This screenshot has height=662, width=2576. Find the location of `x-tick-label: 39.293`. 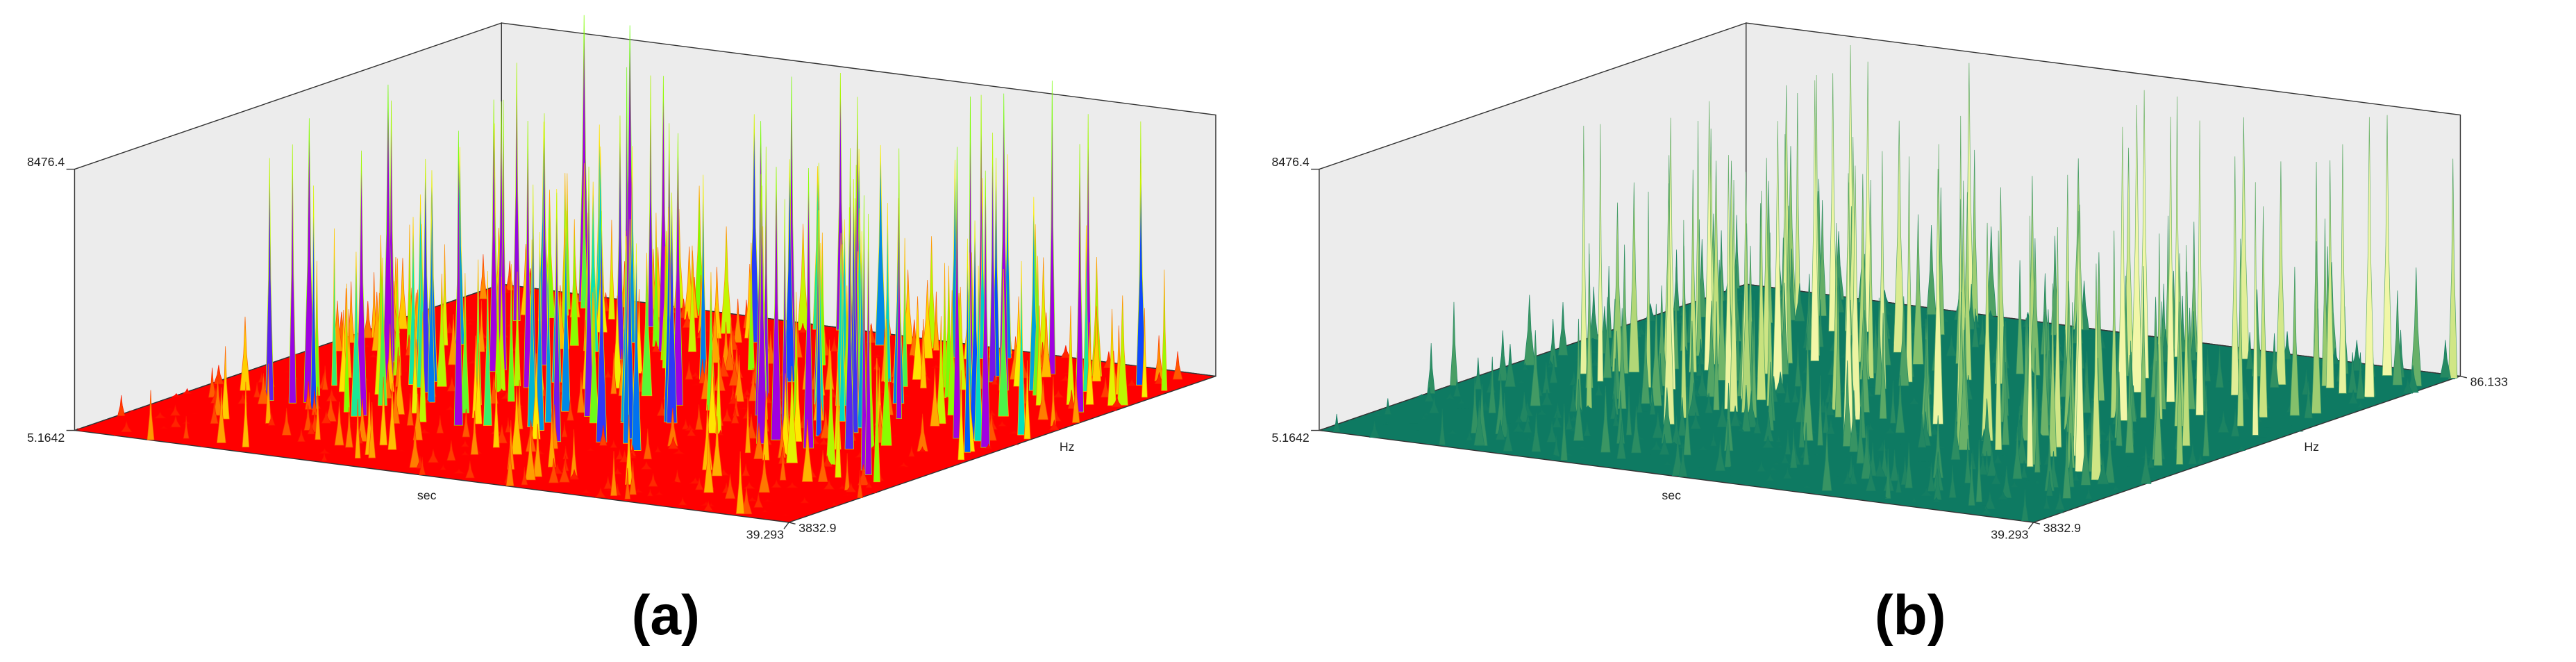

x-tick-label: 39.293 is located at coordinates (2009, 535).